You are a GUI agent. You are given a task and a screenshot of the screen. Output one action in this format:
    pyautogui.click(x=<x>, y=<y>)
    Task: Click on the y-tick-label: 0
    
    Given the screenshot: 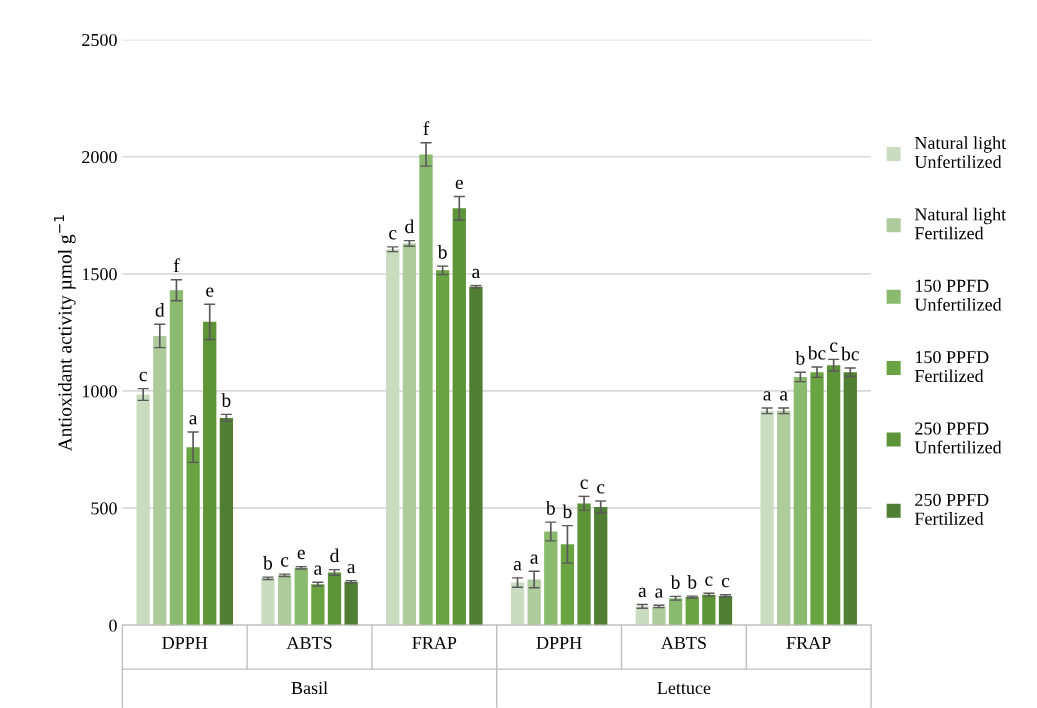 What is the action you would take?
    pyautogui.click(x=113, y=625)
    